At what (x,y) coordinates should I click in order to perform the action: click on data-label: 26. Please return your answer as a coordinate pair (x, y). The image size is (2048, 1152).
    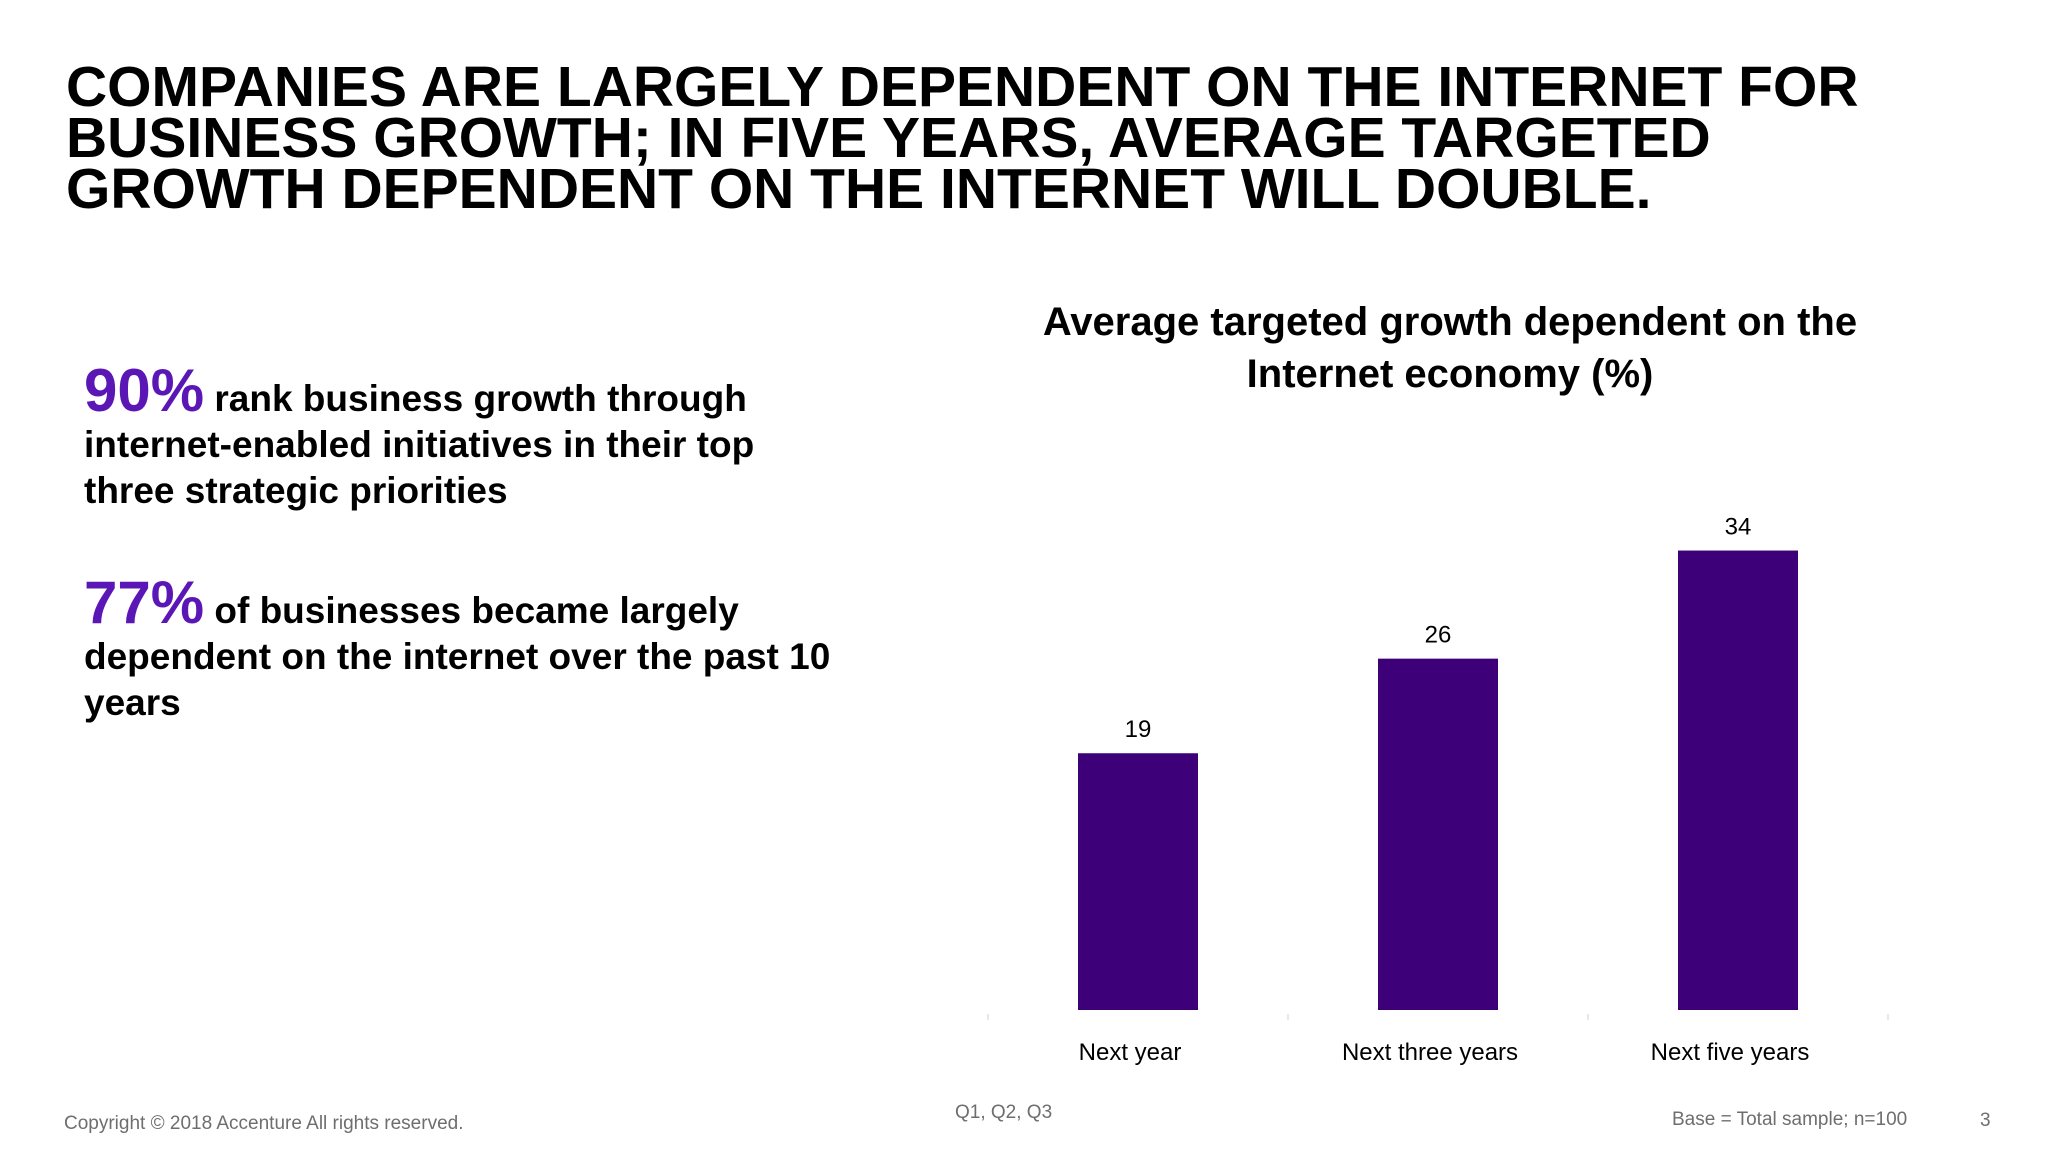
    Looking at the image, I should click on (1438, 635).